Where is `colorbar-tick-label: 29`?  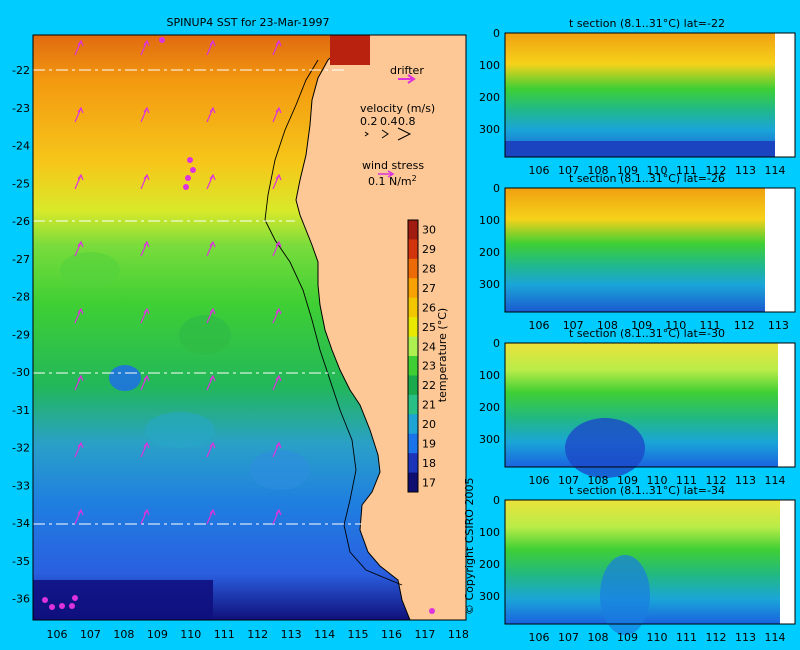
colorbar-tick-label: 29 is located at coordinates (429, 249).